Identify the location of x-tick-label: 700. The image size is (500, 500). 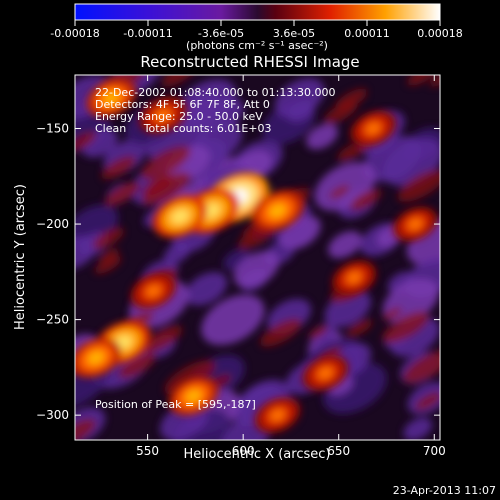
(434, 451).